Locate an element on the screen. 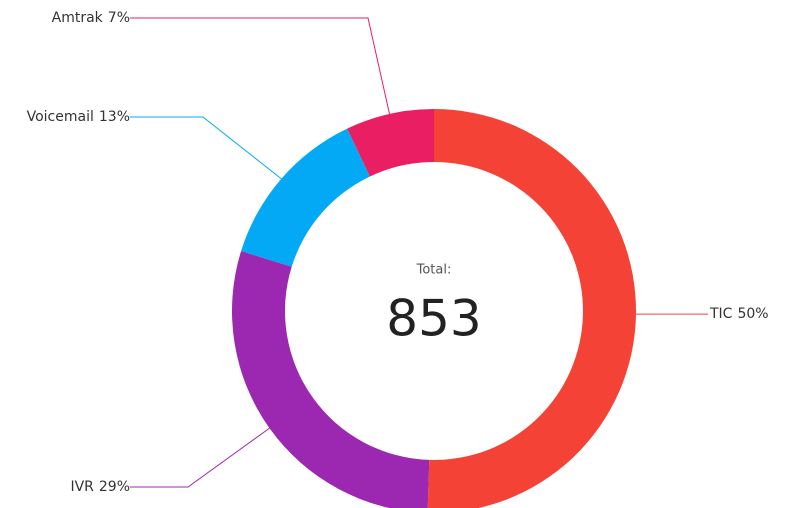 The image size is (806, 508). slice-label: TIC 50% is located at coordinates (739, 314).